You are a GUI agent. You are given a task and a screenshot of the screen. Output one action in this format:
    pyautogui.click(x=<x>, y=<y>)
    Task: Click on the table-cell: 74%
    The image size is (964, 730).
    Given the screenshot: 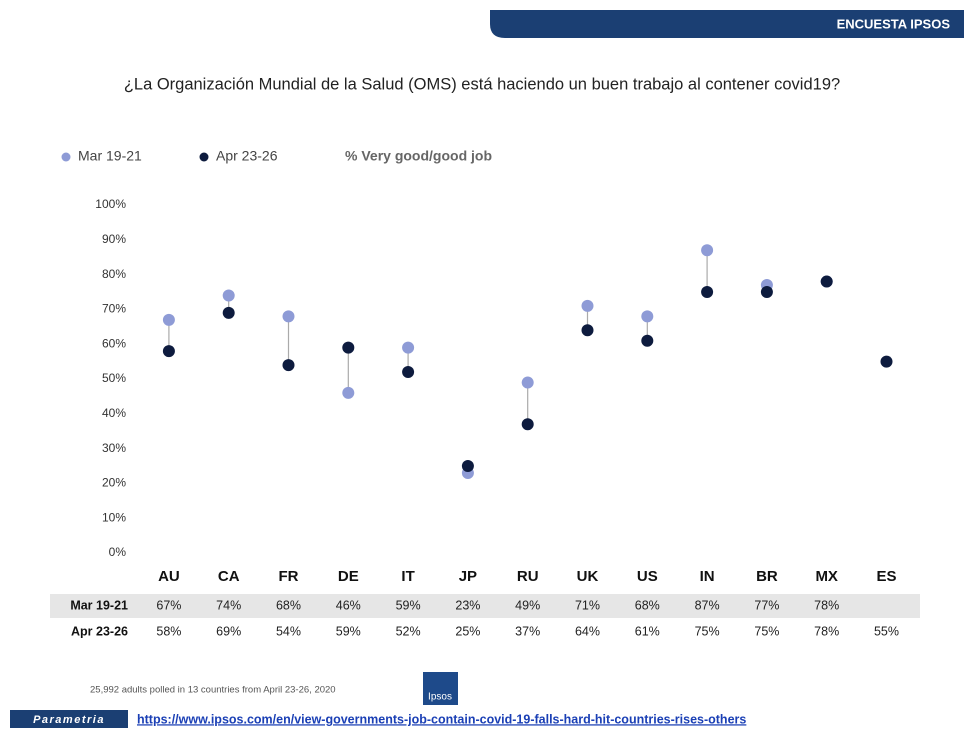 What is the action you would take?
    pyautogui.click(x=228, y=605)
    